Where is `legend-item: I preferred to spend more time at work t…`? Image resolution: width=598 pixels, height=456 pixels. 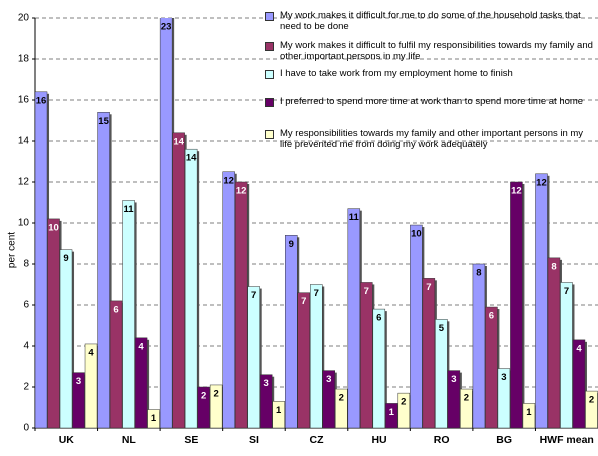
legend-item: I preferred to spend more time at work t… is located at coordinates (430, 101).